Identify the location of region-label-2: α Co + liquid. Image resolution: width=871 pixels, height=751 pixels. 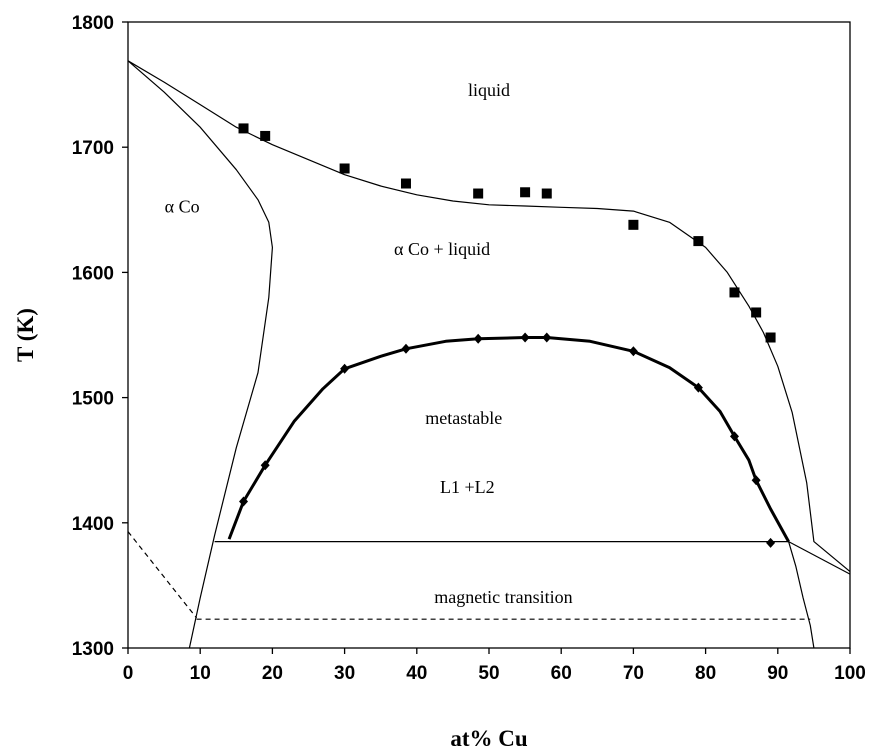
(442, 249).